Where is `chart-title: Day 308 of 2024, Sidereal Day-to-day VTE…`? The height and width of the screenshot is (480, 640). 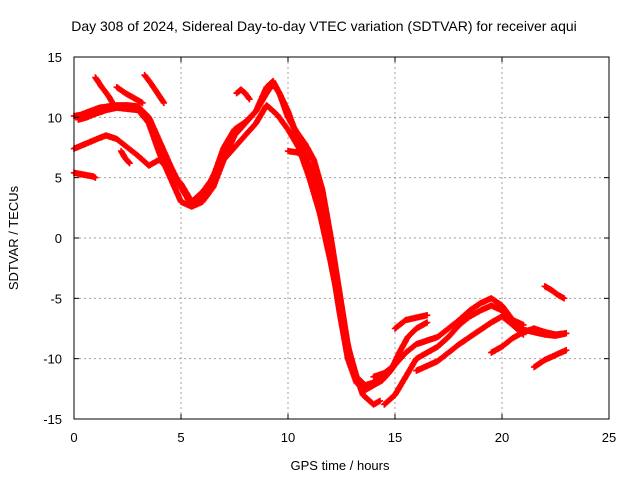
chart-title: Day 308 of 2024, Sidereal Day-to-day VTE… is located at coordinates (324, 26).